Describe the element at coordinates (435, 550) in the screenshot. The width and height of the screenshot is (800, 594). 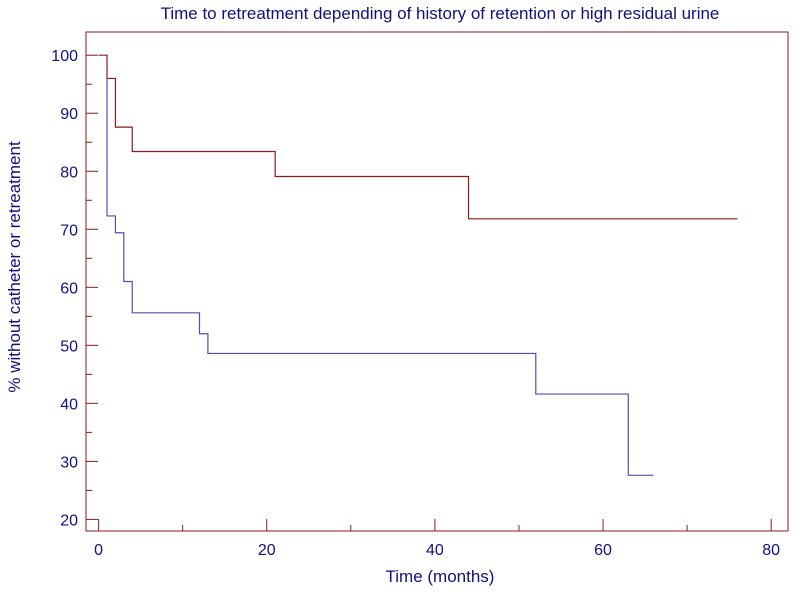
I see `x-tick-label: 40` at that location.